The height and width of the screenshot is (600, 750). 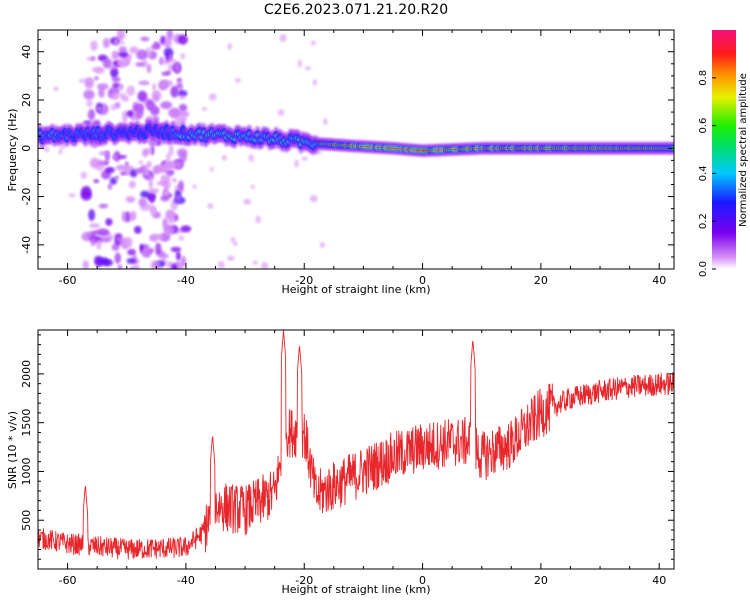 I want to click on x-tick-label: 40, so click(x=659, y=580).